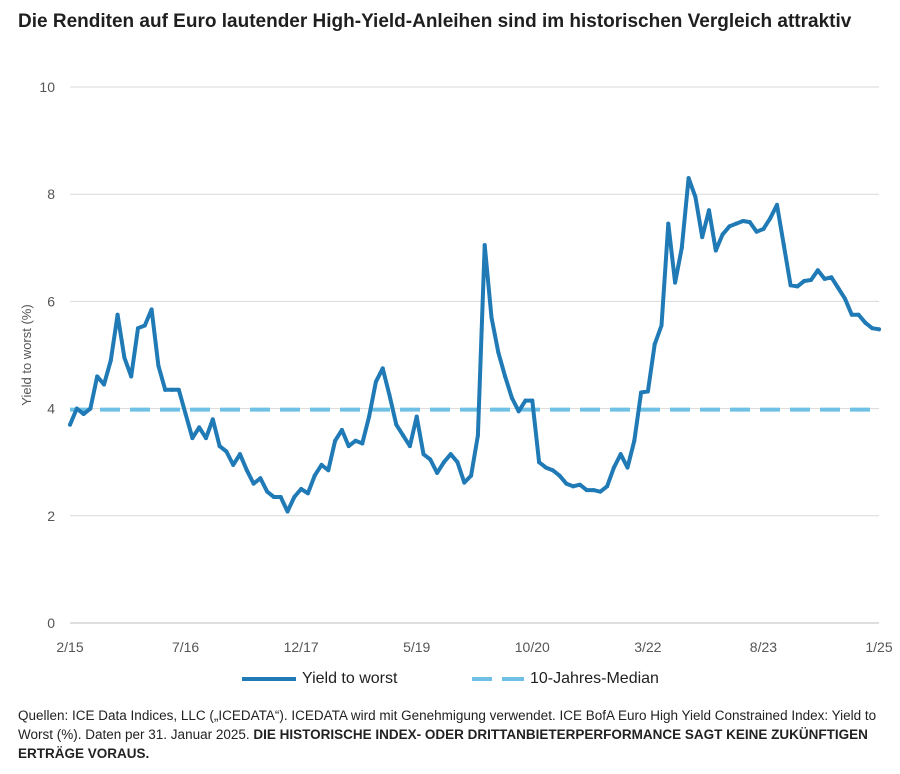 This screenshot has width=900, height=774. I want to click on legend-swatch-solid, so click(269, 679).